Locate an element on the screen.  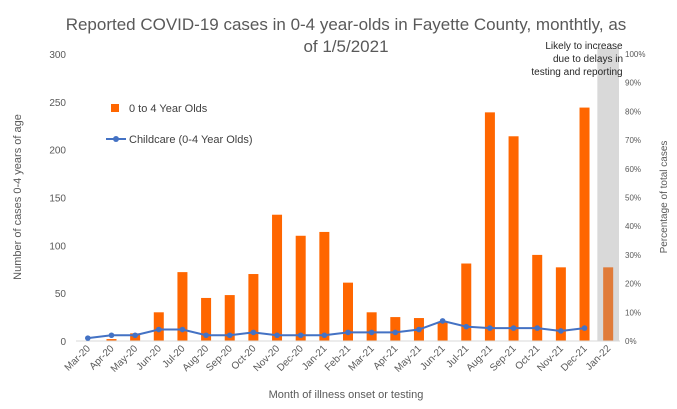
y2-tick-label: 90% is located at coordinates (633, 83).